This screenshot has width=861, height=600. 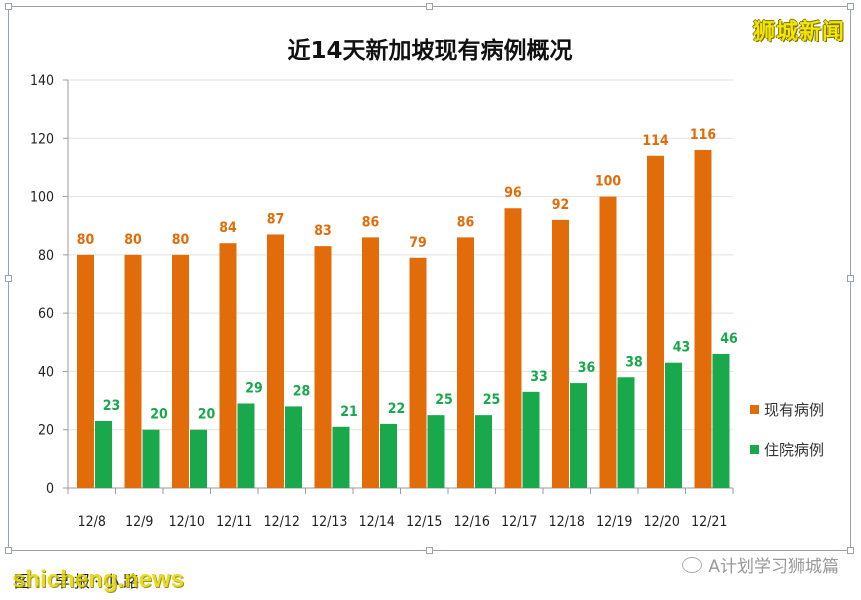 What do you see at coordinates (682, 348) in the screenshot?
I see `data-label: 43` at bounding box center [682, 348].